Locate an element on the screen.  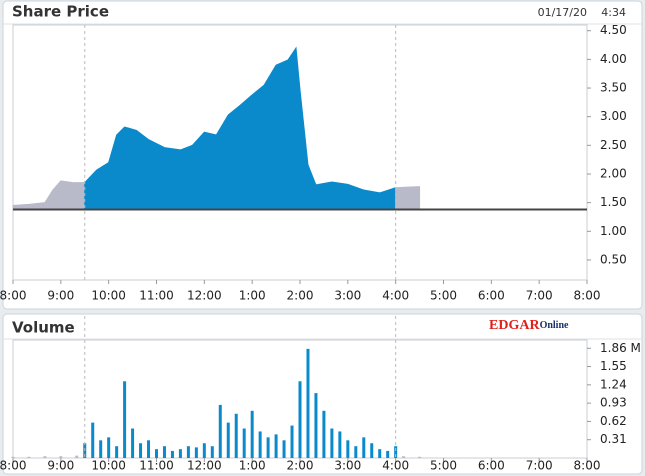
y-tick-label: 1.55 is located at coordinates (613, 366).